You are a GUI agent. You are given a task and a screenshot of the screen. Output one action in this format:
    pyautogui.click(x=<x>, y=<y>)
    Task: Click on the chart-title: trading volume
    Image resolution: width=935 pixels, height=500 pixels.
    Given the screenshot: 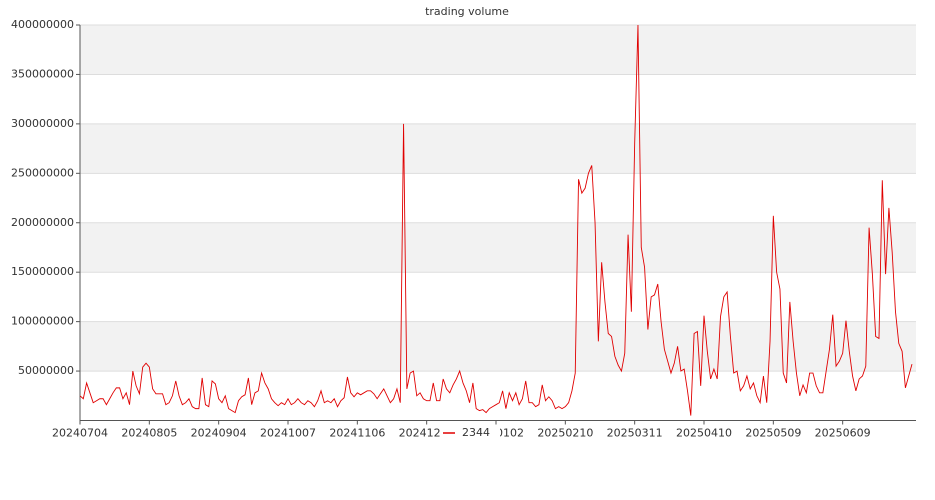 What is the action you would take?
    pyautogui.click(x=467, y=11)
    